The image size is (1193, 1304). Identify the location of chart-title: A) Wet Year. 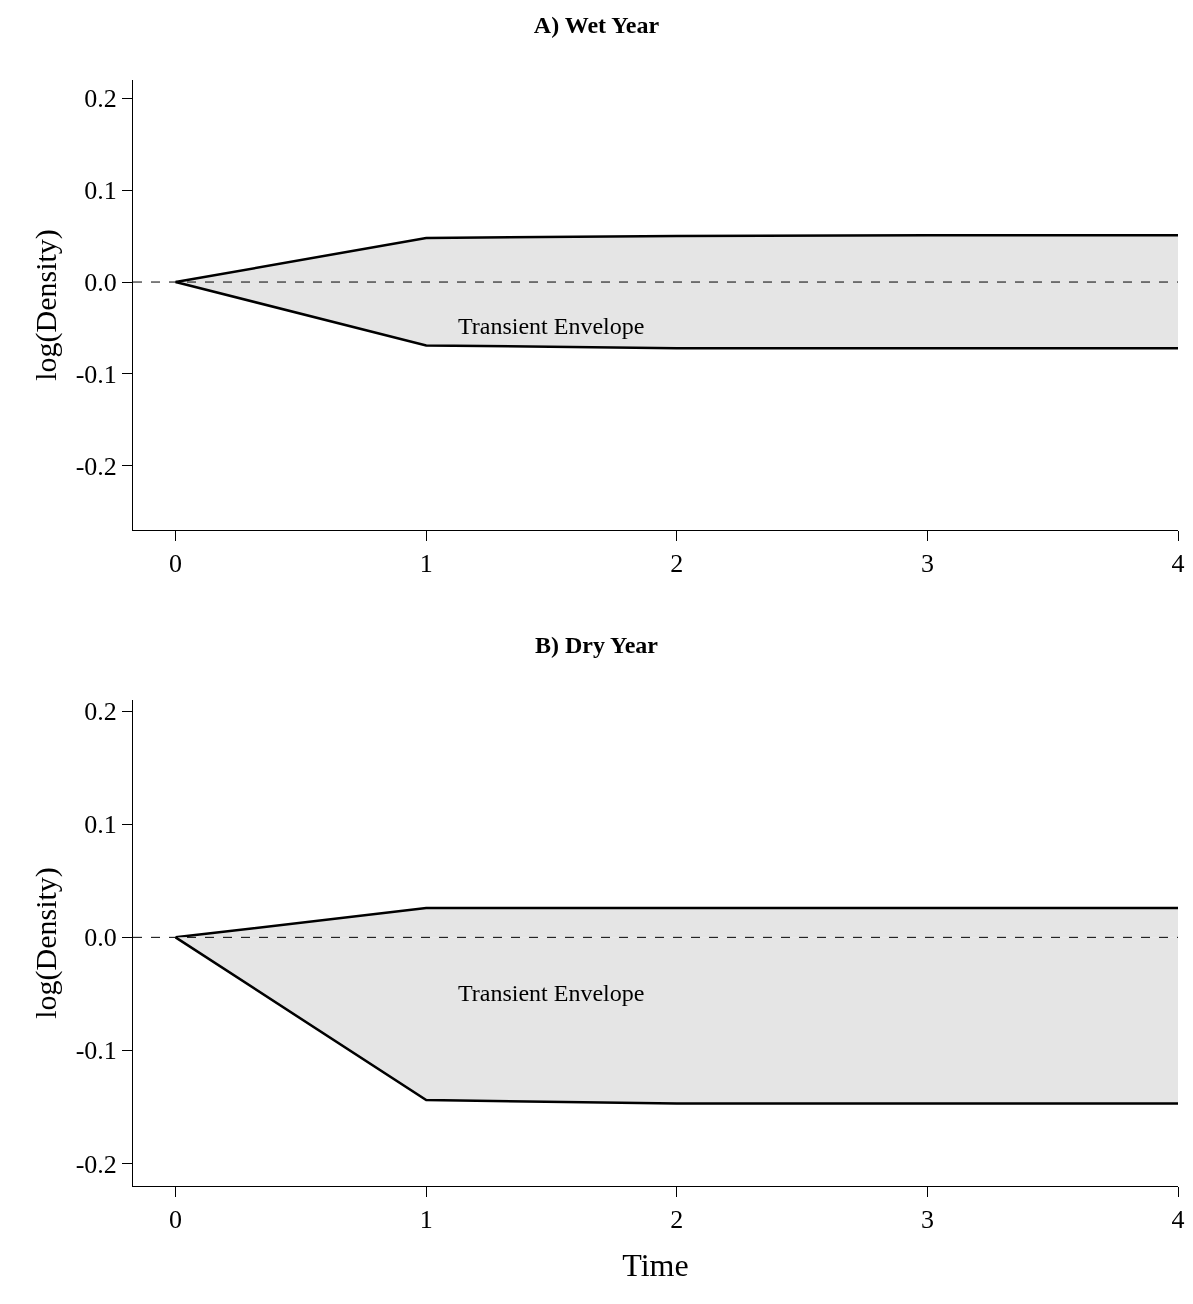
(596, 24).